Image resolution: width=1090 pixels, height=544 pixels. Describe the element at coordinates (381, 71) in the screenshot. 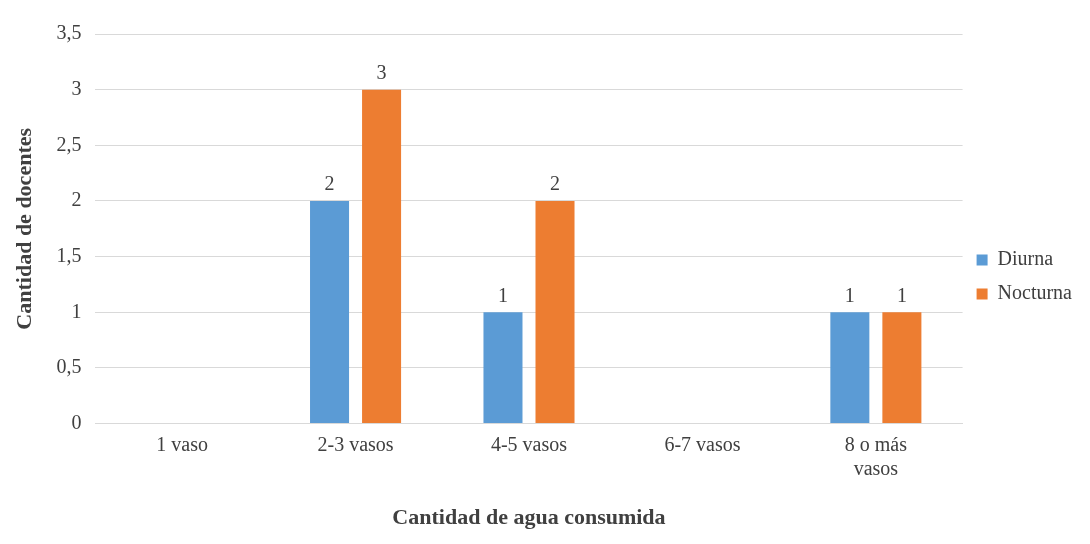

I see `data-label: 3` at that location.